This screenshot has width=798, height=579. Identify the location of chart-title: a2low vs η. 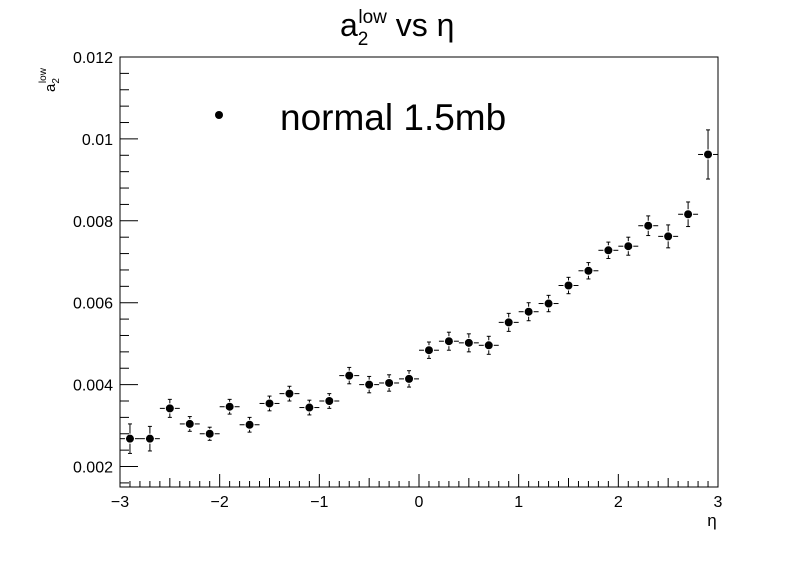
(397, 28).